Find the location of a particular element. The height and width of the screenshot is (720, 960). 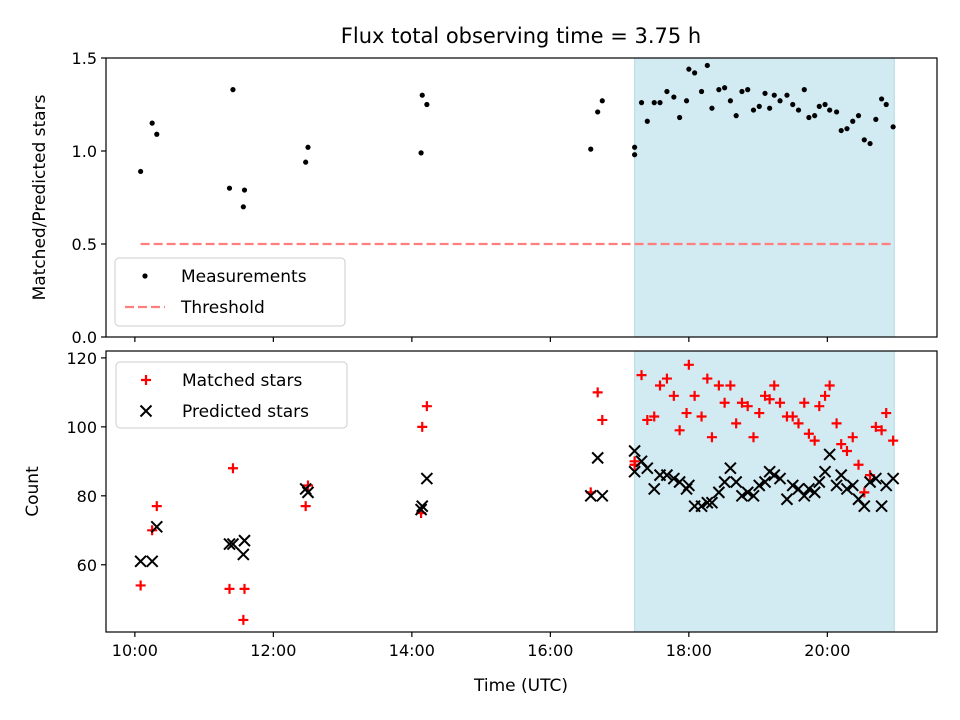

legend-swatch is located at coordinates (146, 411).